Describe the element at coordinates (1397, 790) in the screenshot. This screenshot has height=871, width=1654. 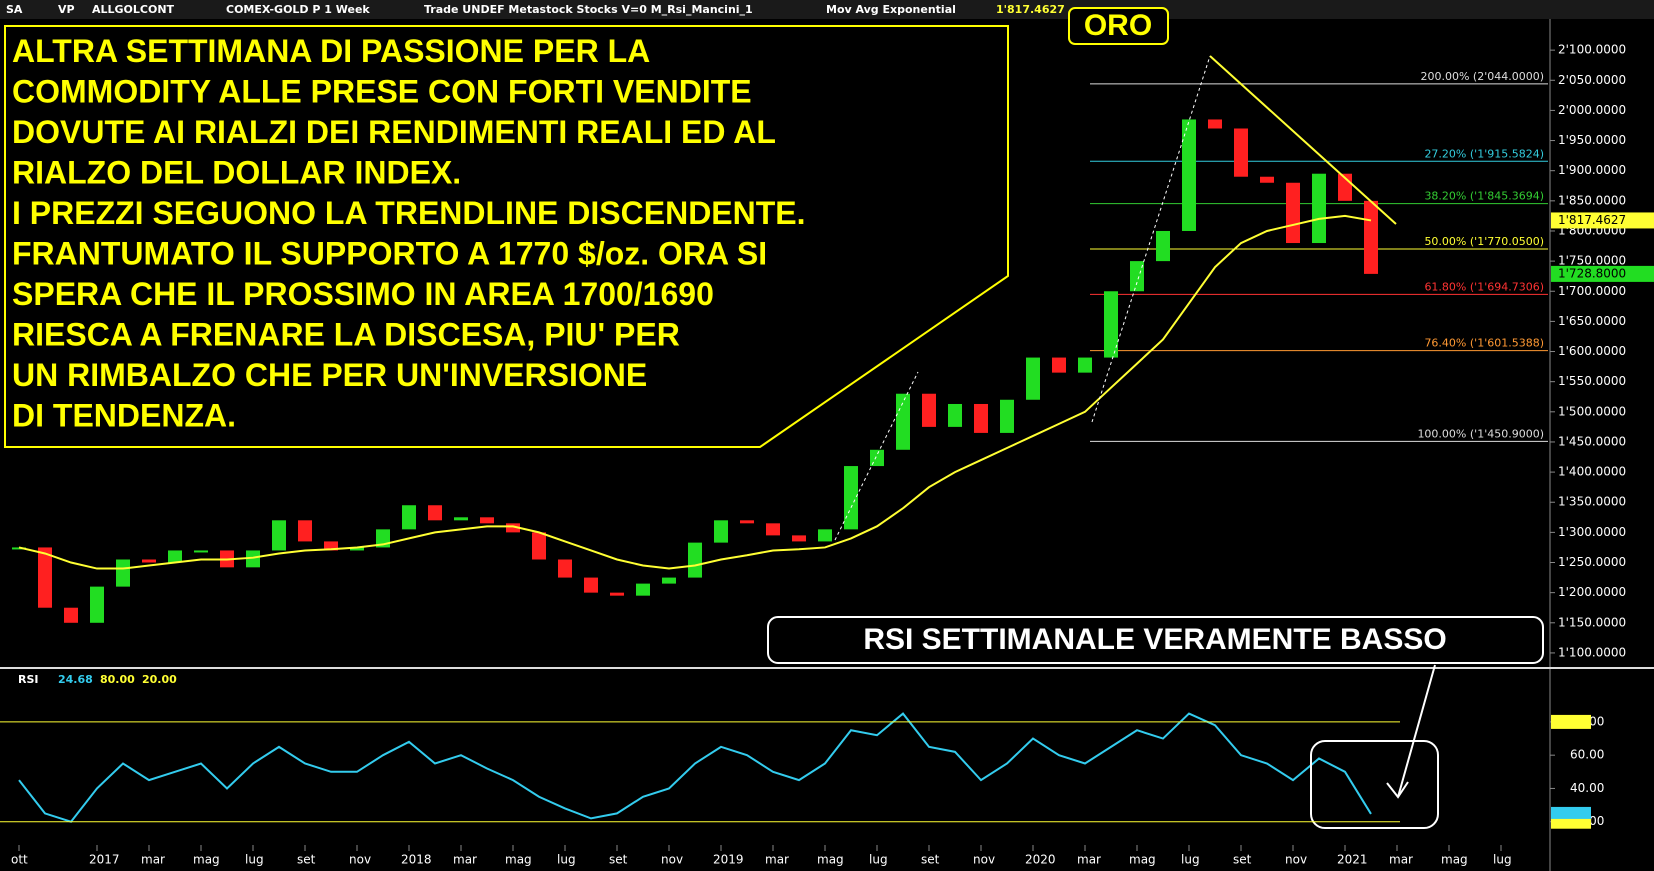
I see `arrow-head` at that location.